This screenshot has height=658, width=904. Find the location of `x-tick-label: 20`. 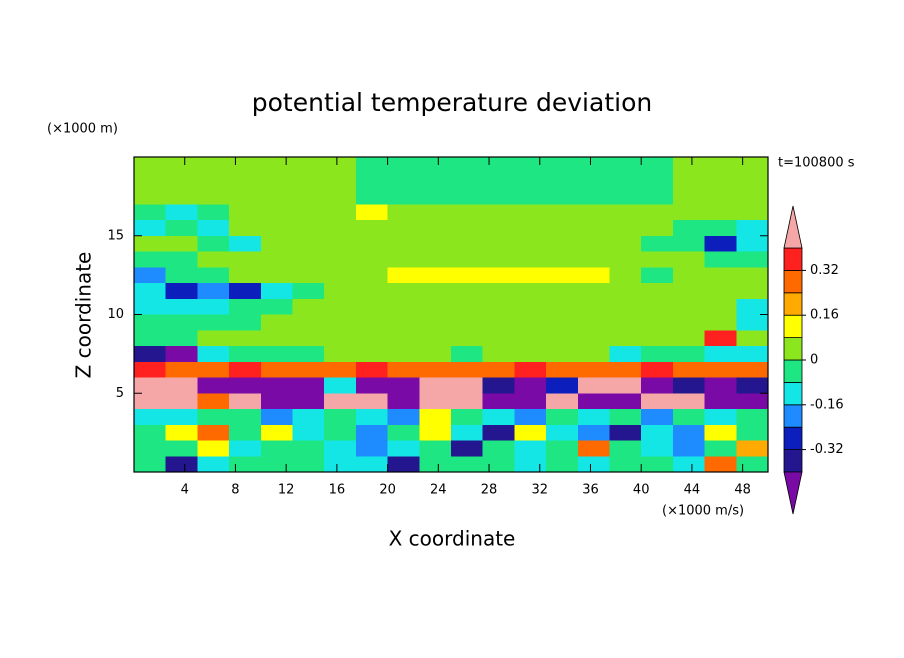

x-tick-label: 20 is located at coordinates (387, 490).